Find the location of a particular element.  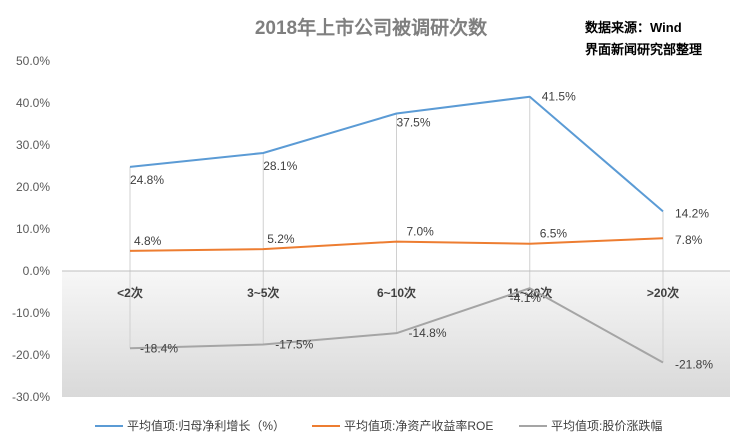

data-label: -4.1% is located at coordinates (526, 298).